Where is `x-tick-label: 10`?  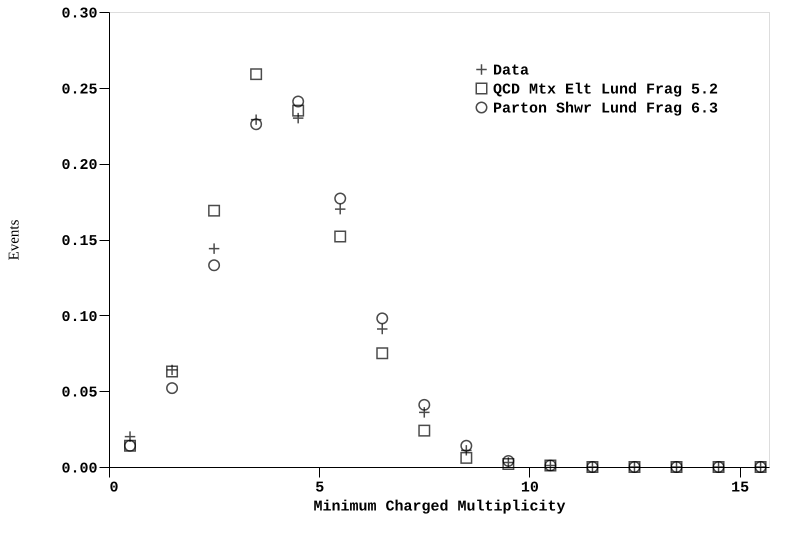
x-tick-label: 10 is located at coordinates (529, 488).